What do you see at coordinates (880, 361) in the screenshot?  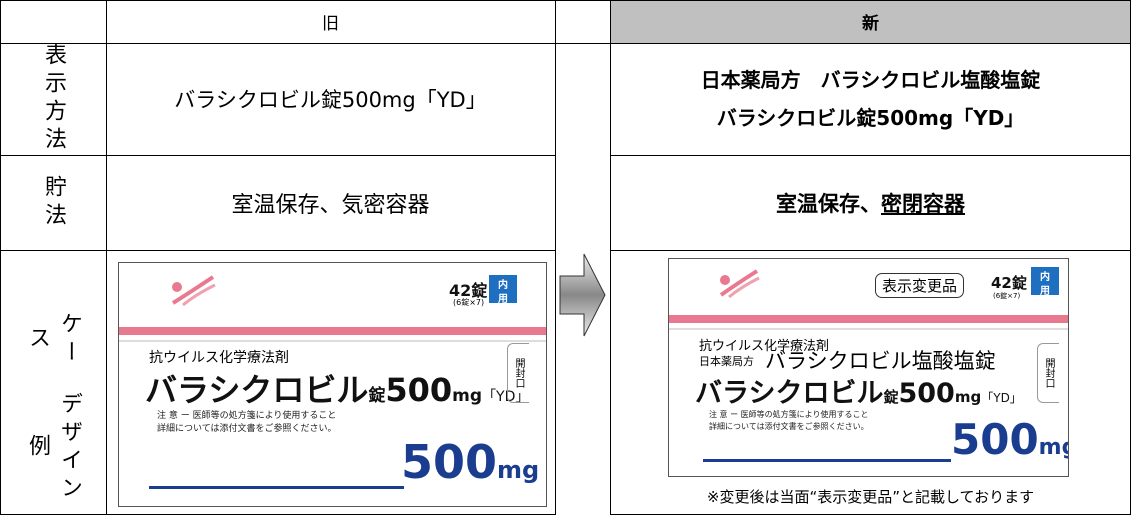 I see `generic-name: バラシクロビル塩酸塩錠` at bounding box center [880, 361].